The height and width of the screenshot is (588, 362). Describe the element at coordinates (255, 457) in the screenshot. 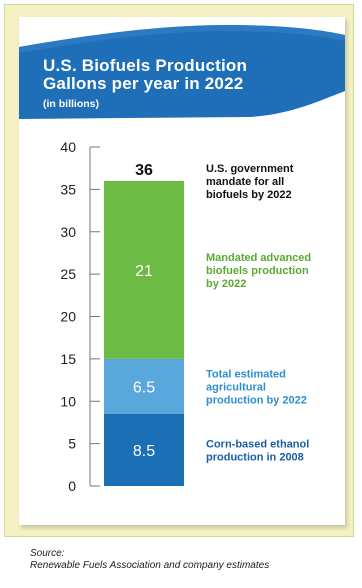

I see `annotation-line: production in 2008` at that location.